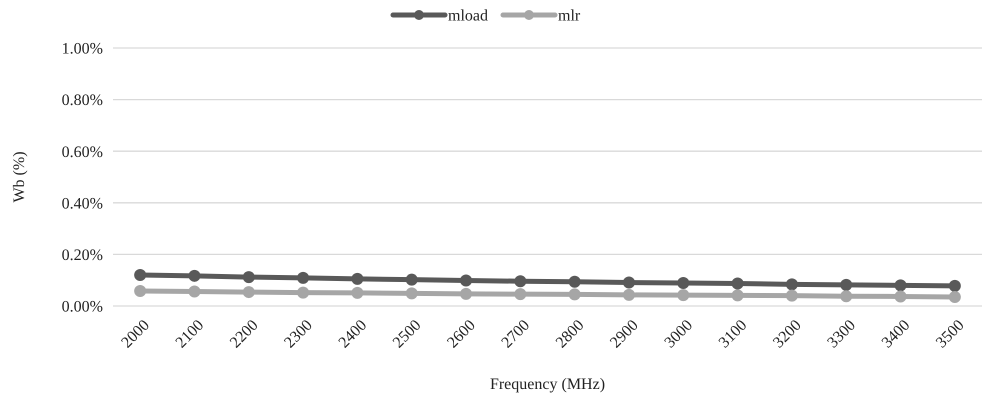  What do you see at coordinates (82, 152) in the screenshot?
I see `y-tick-label: 0.60%` at bounding box center [82, 152].